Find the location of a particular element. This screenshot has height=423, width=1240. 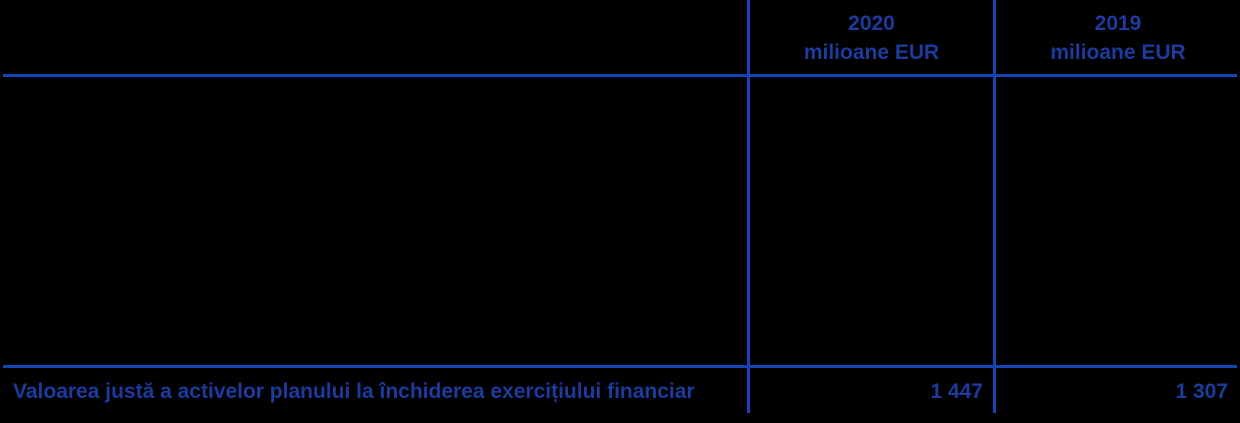

body-rule is located at coordinates (620, 366).